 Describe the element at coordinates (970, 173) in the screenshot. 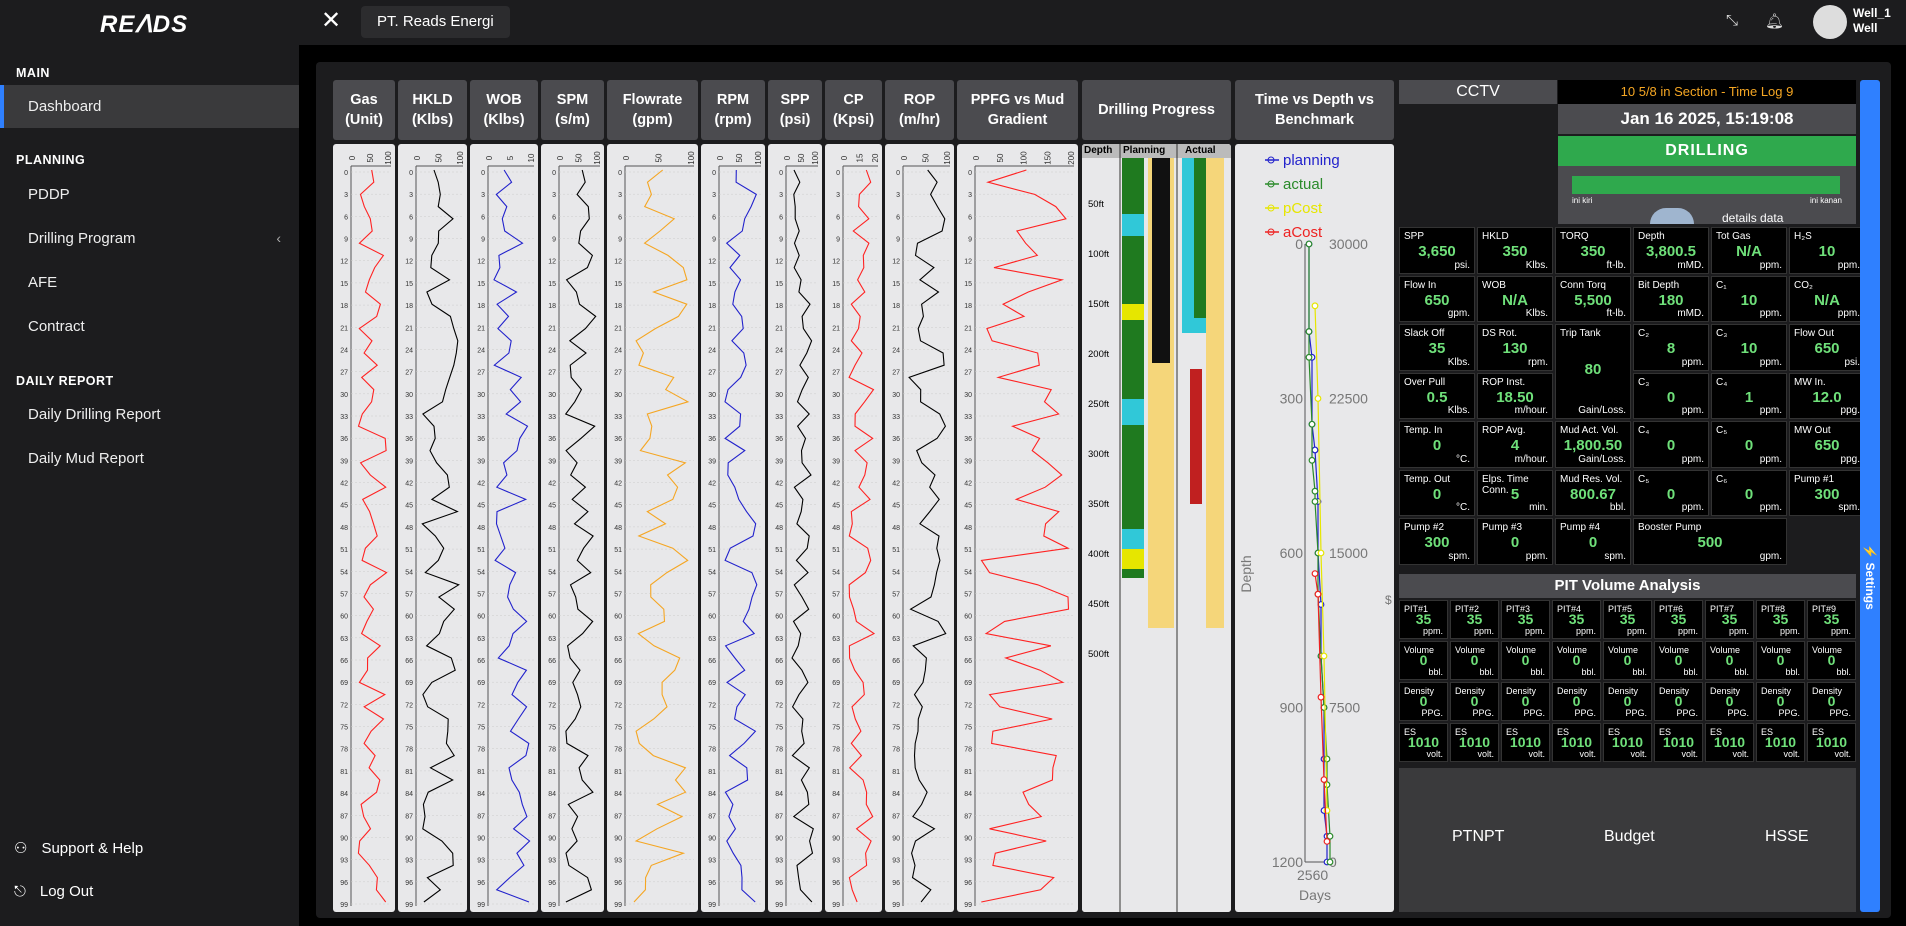

I see `depth-tick: 0` at that location.